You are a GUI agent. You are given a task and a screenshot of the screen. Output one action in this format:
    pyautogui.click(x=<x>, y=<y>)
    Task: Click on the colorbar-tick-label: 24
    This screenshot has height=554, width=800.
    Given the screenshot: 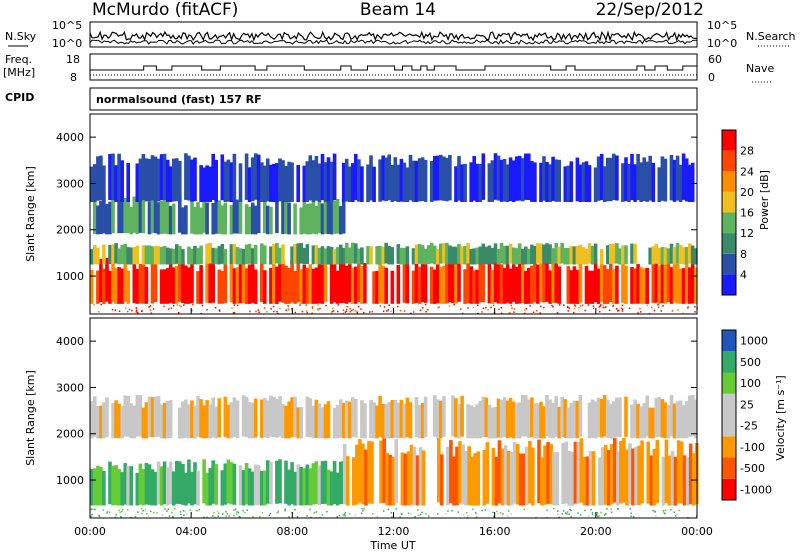 What is the action you would take?
    pyautogui.click(x=747, y=171)
    